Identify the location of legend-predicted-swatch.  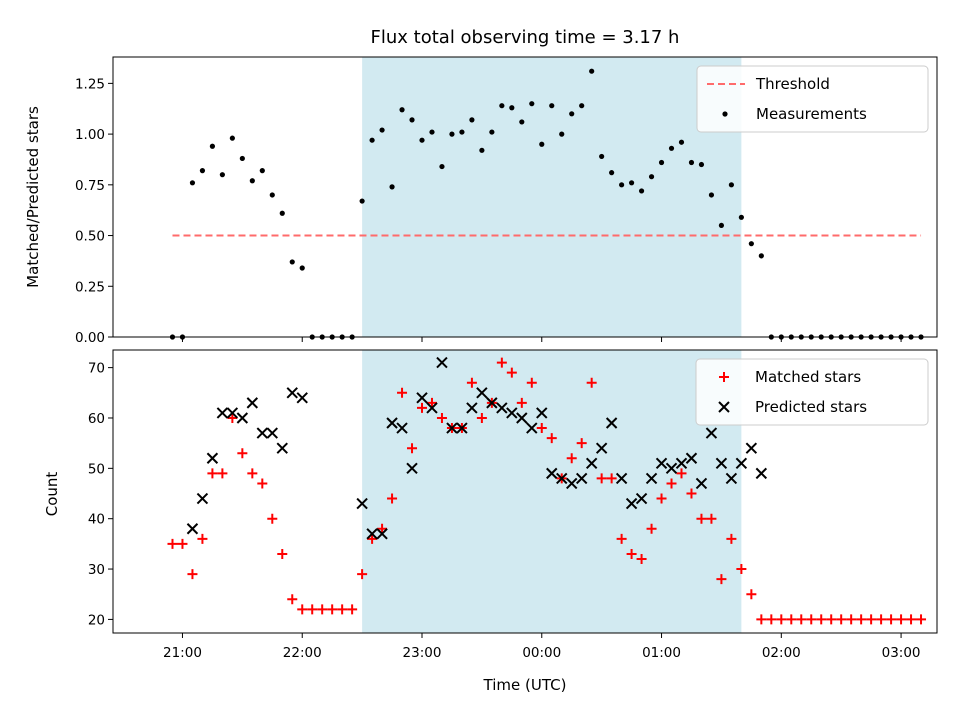
(724, 407).